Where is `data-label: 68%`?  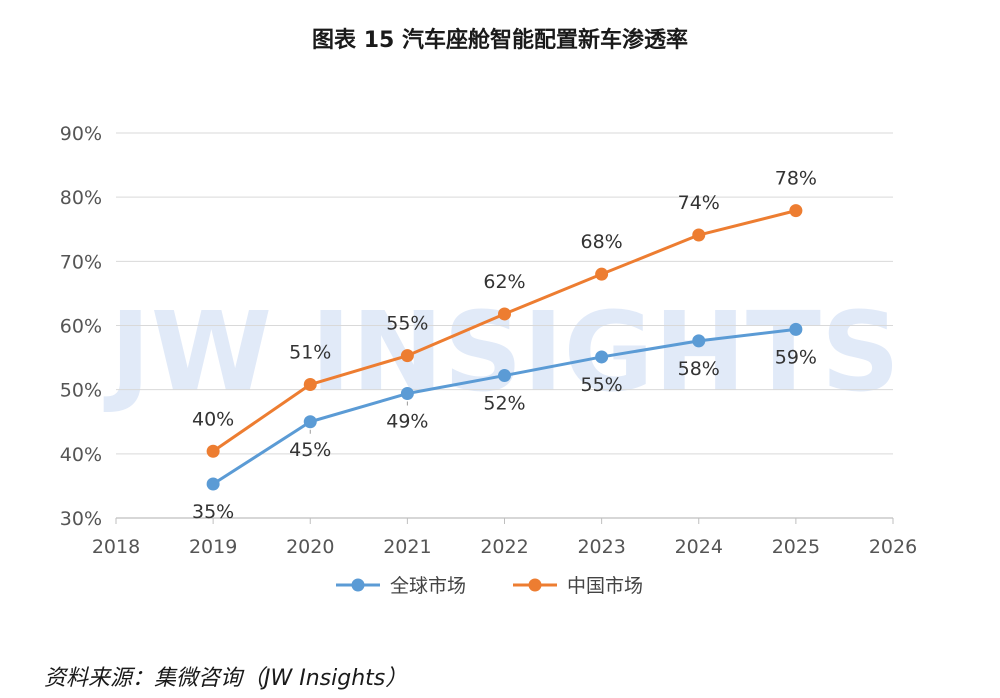 data-label: 68% is located at coordinates (602, 242).